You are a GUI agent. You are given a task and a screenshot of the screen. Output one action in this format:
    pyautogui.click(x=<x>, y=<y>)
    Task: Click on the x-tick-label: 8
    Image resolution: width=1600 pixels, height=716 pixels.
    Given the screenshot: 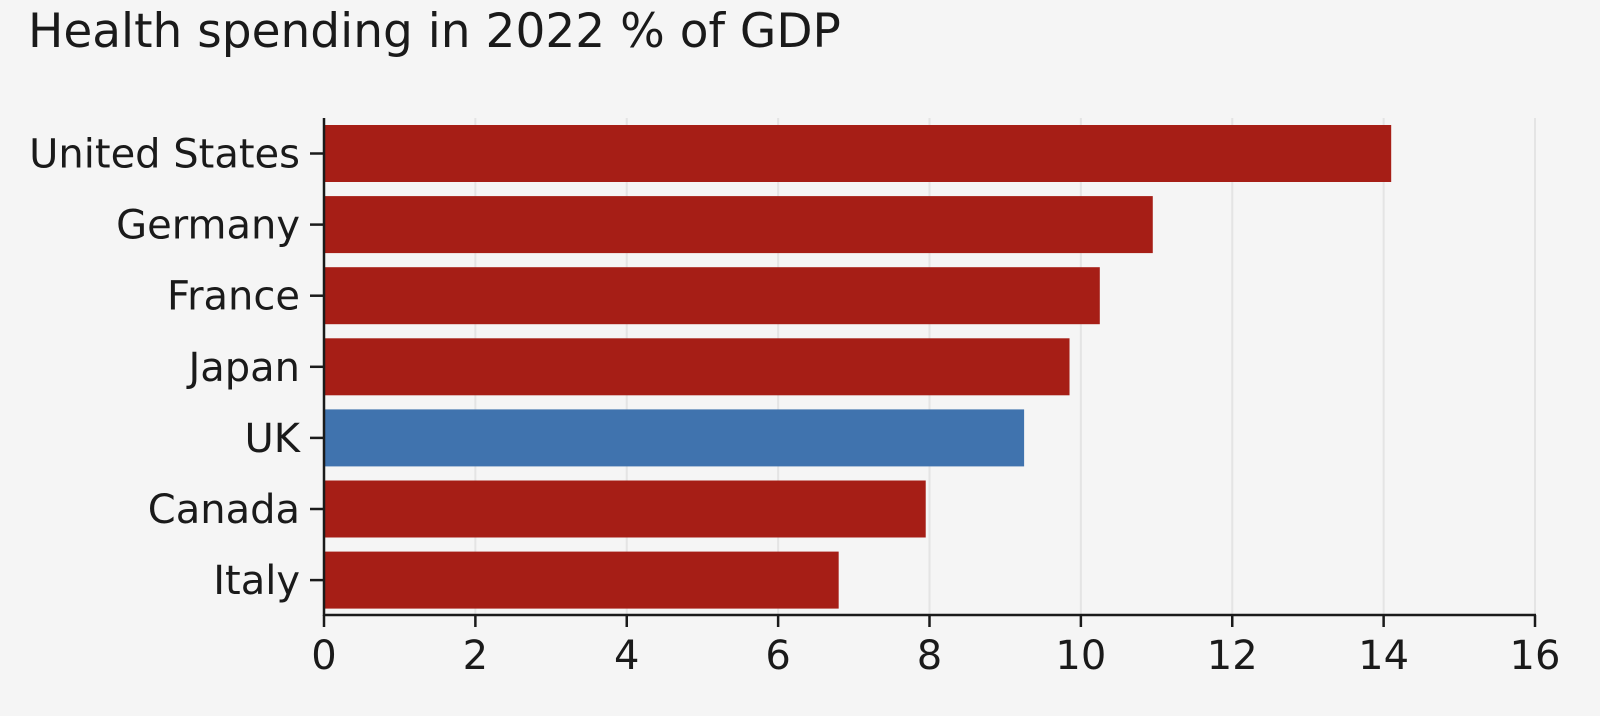 What is the action you would take?
    pyautogui.click(x=929, y=656)
    